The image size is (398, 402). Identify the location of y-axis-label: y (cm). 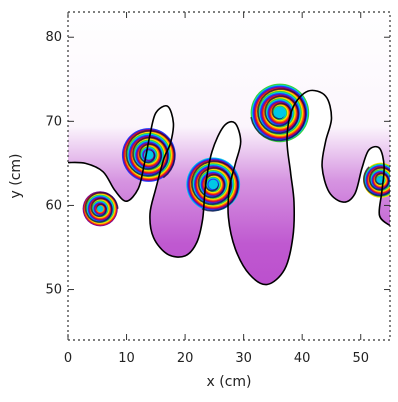
(16, 176).